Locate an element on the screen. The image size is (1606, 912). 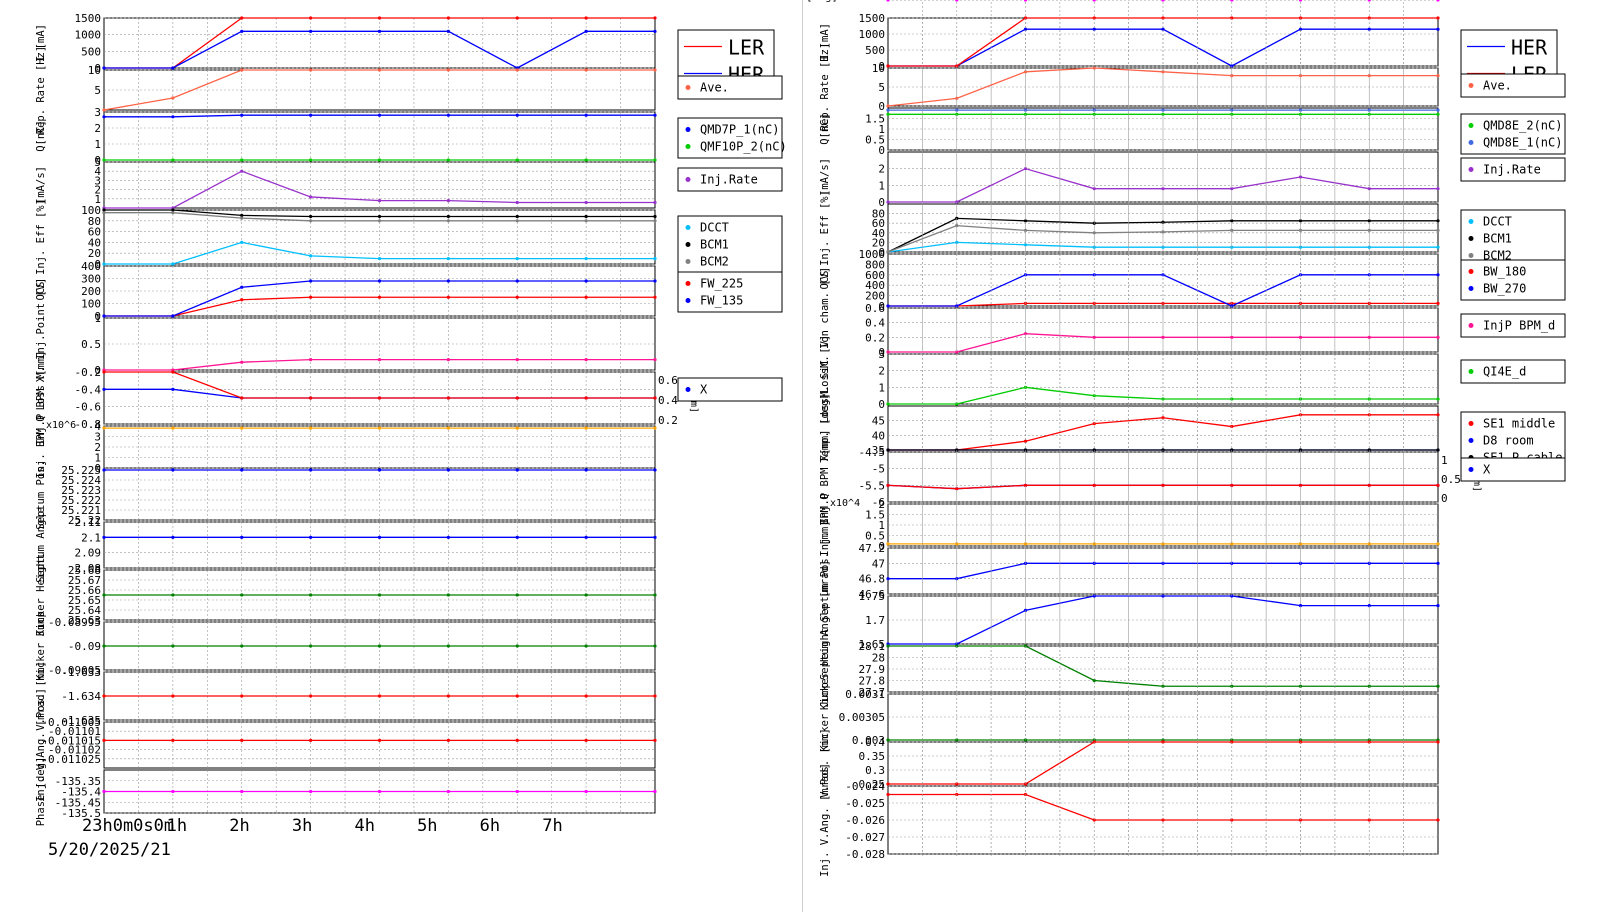
panel-6: 0 0.20.4 0.6 LossM. Ion cham. [V] is located at coordinates (1129, 330).